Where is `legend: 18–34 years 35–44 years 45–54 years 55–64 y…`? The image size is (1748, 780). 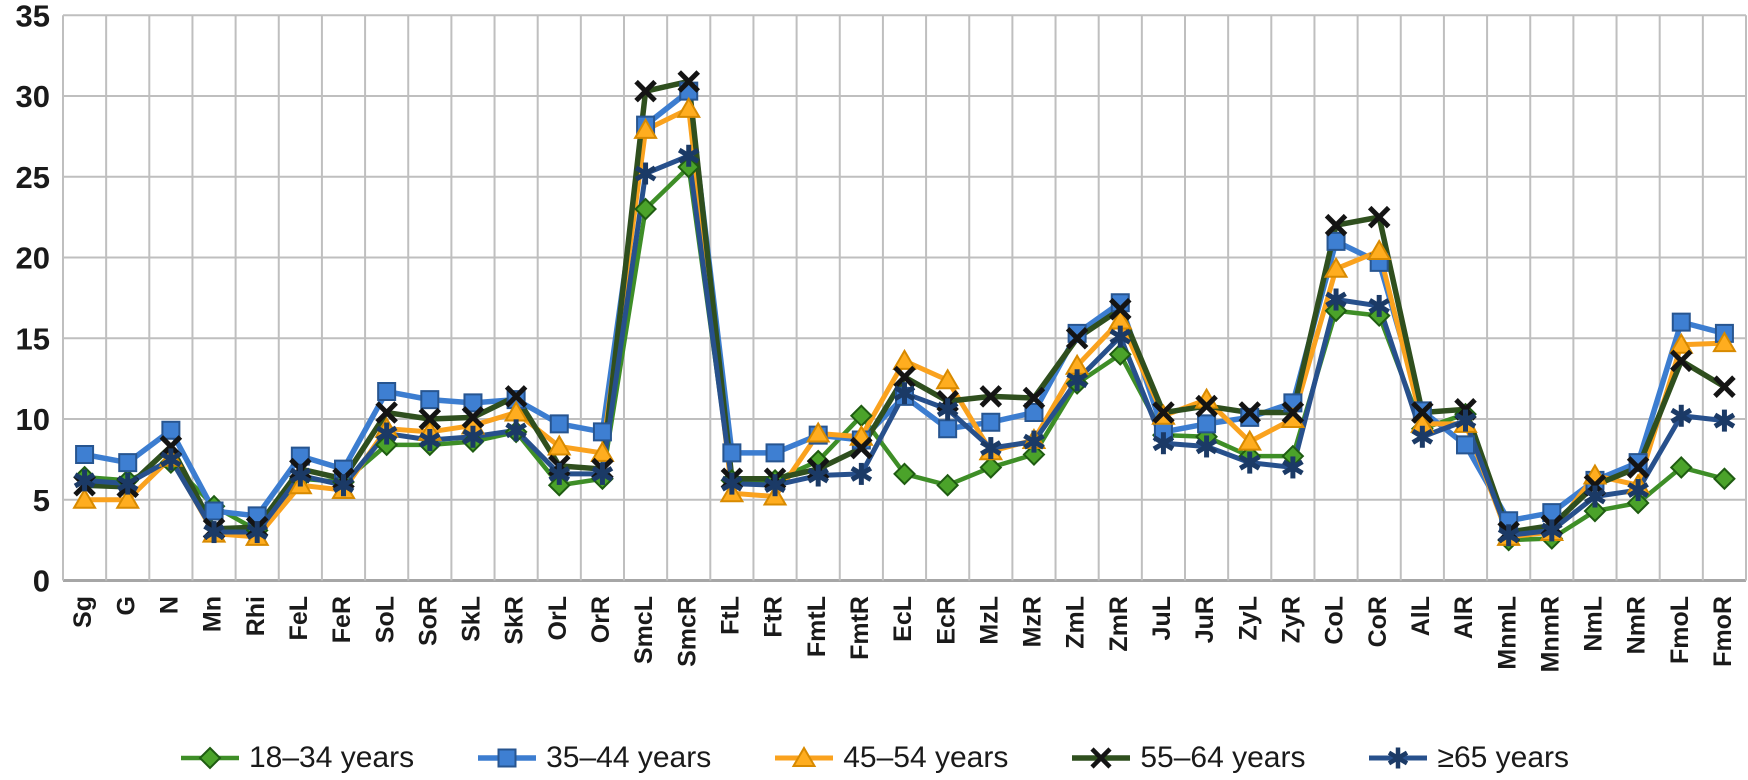 legend: 18–34 years 35–44 years 45–54 years 55–64 y… is located at coordinates (874, 758).